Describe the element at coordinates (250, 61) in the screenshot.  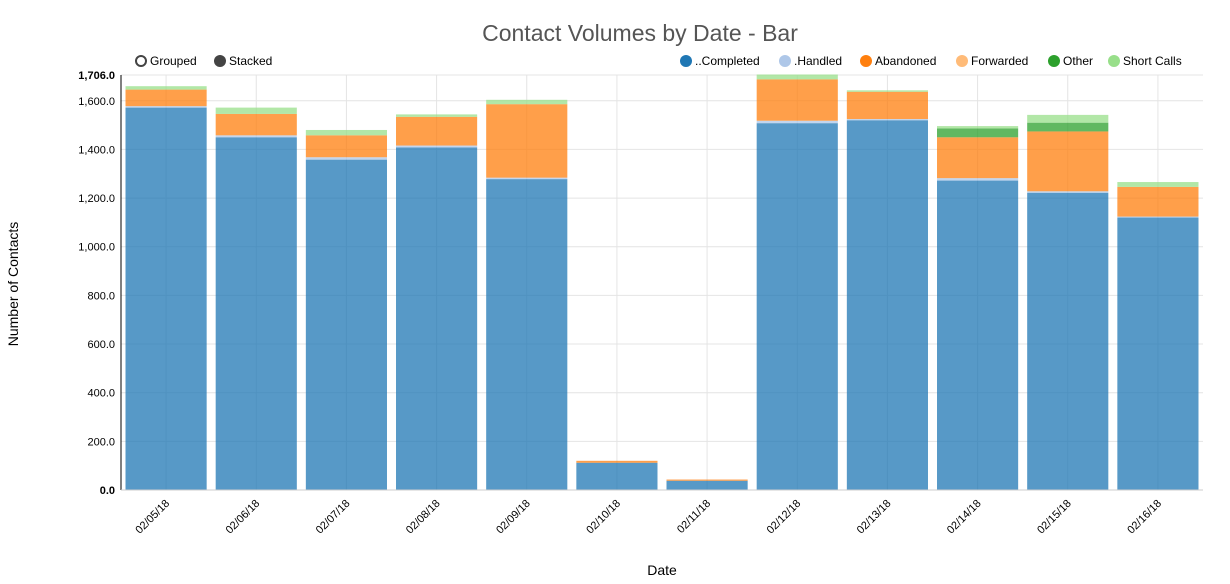
I see `stacked-label: Stacked` at that location.